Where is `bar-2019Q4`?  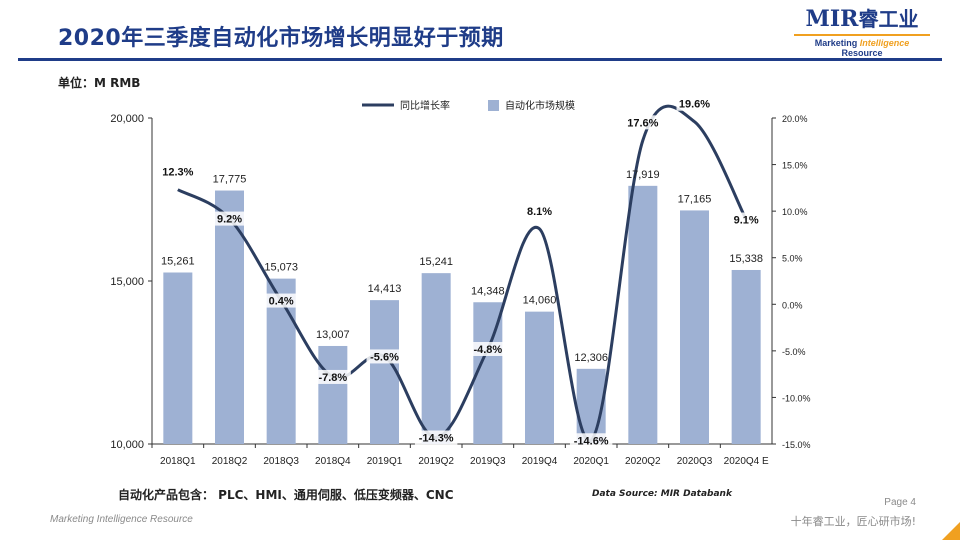 bar-2019Q4 is located at coordinates (539, 377).